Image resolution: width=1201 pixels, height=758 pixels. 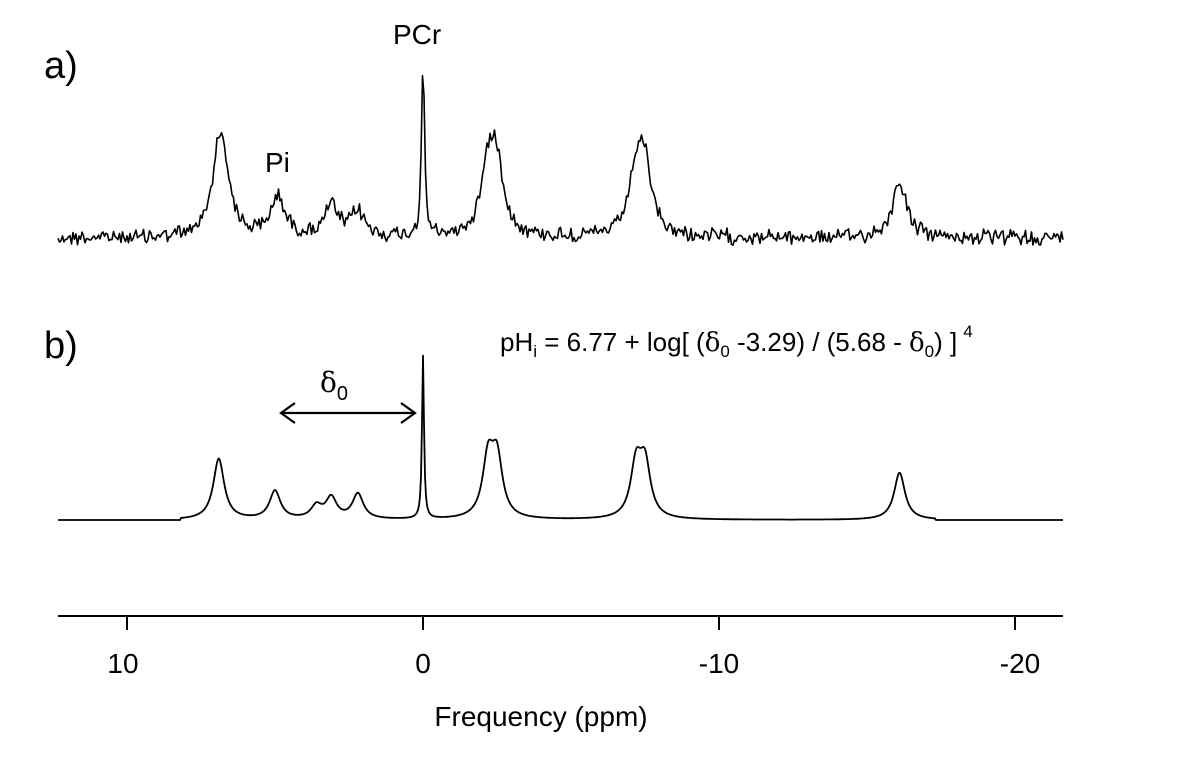 I want to click on delta-symbol: δ, so click(x=328, y=382).